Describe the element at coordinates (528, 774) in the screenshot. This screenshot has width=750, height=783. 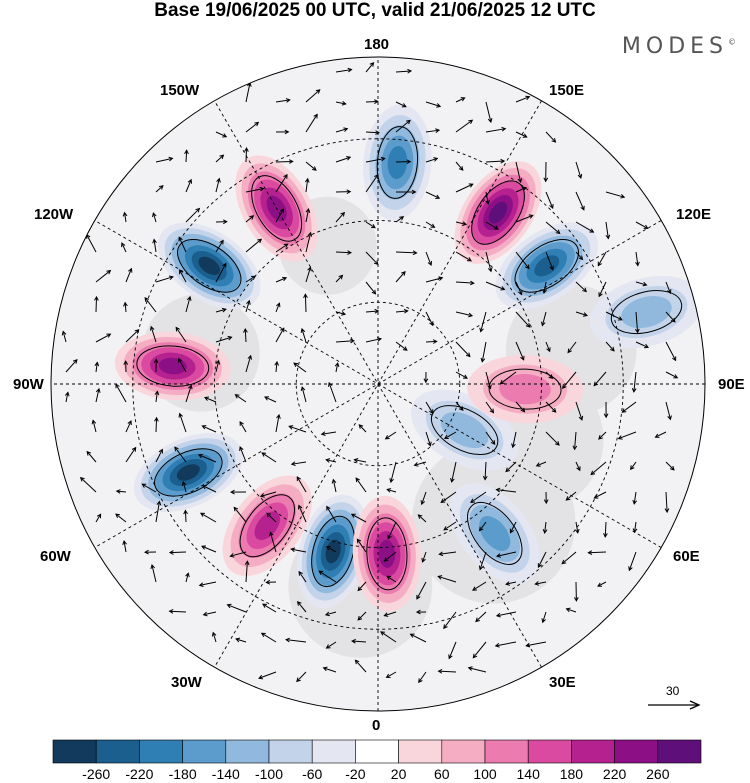
I see `colorbar-tick-label: 140` at that location.